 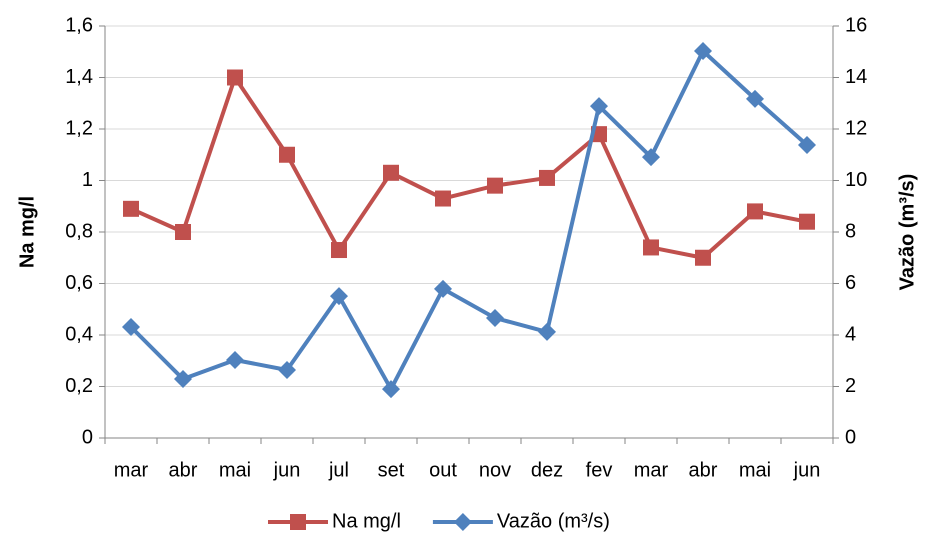 I want to click on y-tick-label: 0,4, so click(x=79, y=334).